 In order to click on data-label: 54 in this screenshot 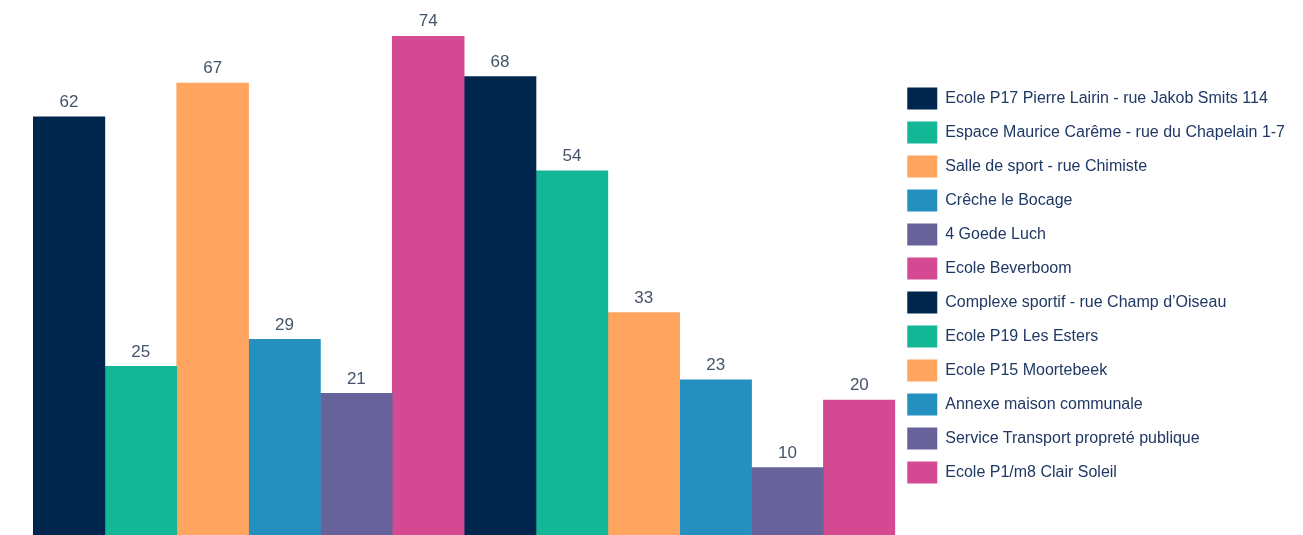, I will do `click(572, 156)`.